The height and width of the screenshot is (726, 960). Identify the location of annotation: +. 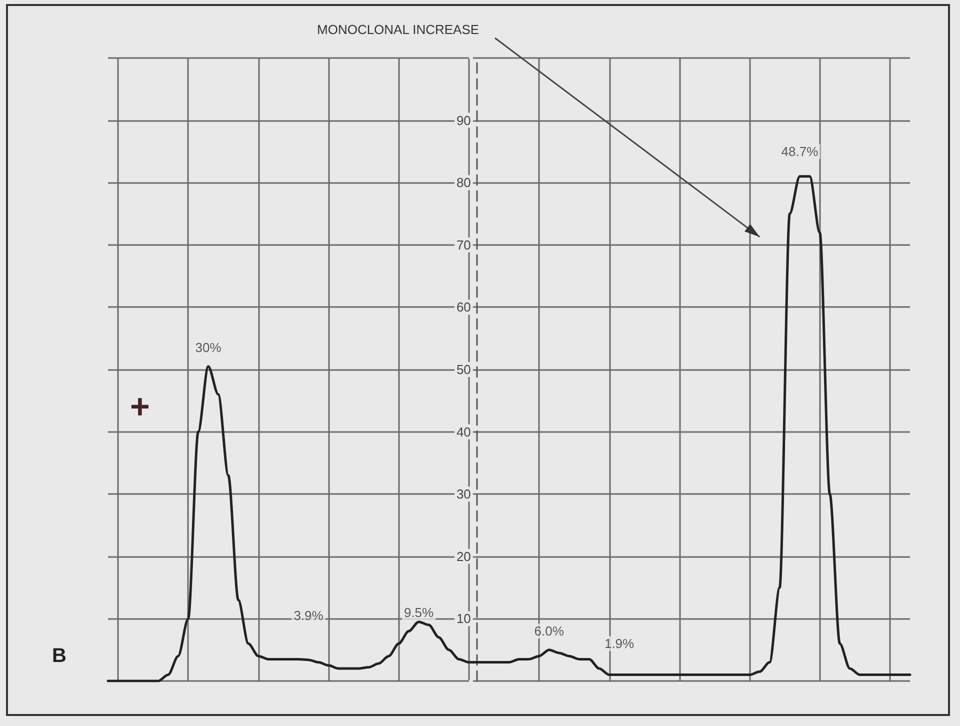
(140, 407).